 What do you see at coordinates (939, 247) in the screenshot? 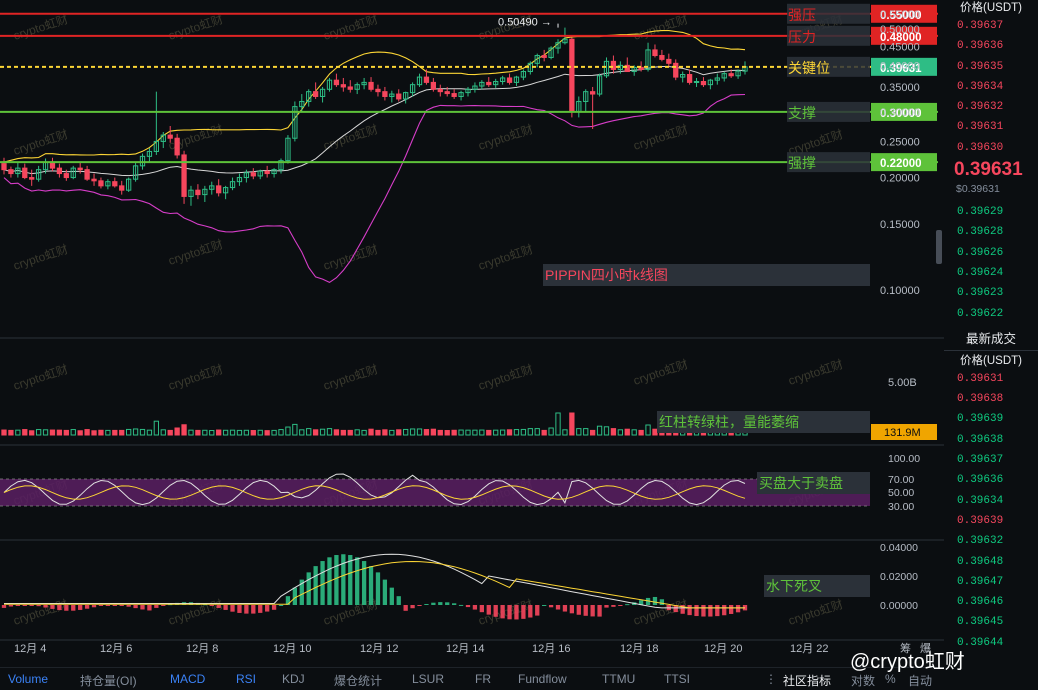
I see `price-scale-handle` at bounding box center [939, 247].